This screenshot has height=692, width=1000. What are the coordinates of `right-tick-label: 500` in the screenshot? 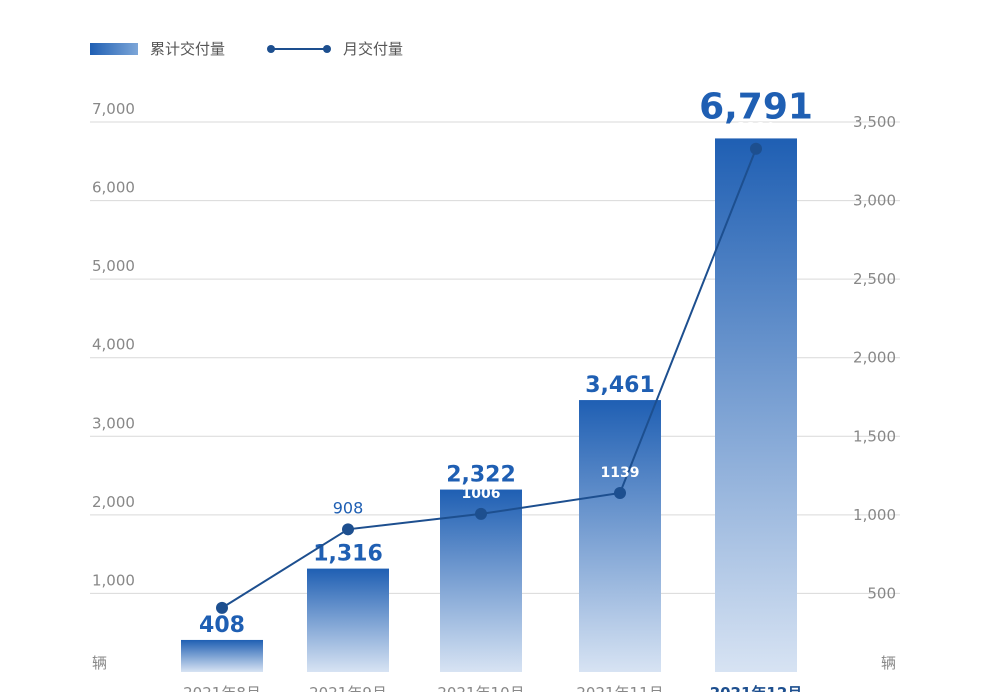 It's located at (881, 593).